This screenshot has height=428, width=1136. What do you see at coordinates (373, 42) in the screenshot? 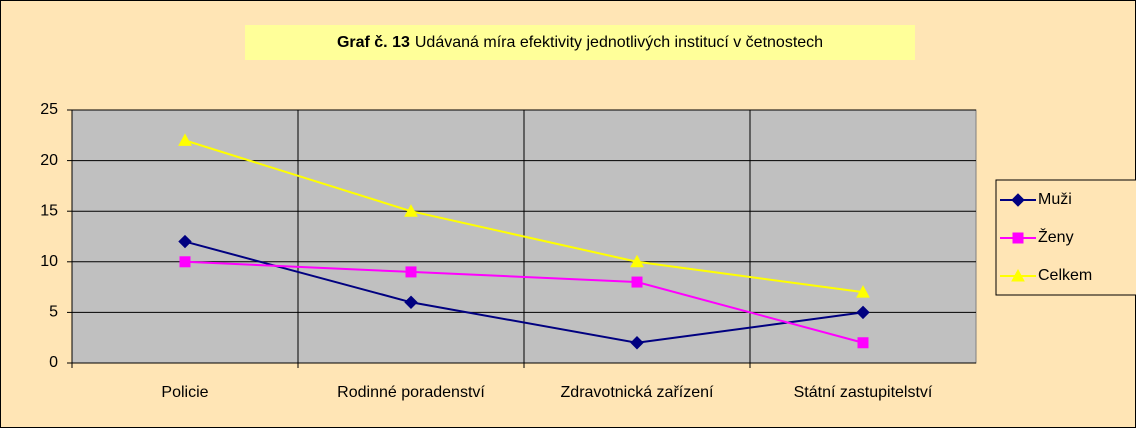
I see `title-bold: Graf č. 13` at bounding box center [373, 42].